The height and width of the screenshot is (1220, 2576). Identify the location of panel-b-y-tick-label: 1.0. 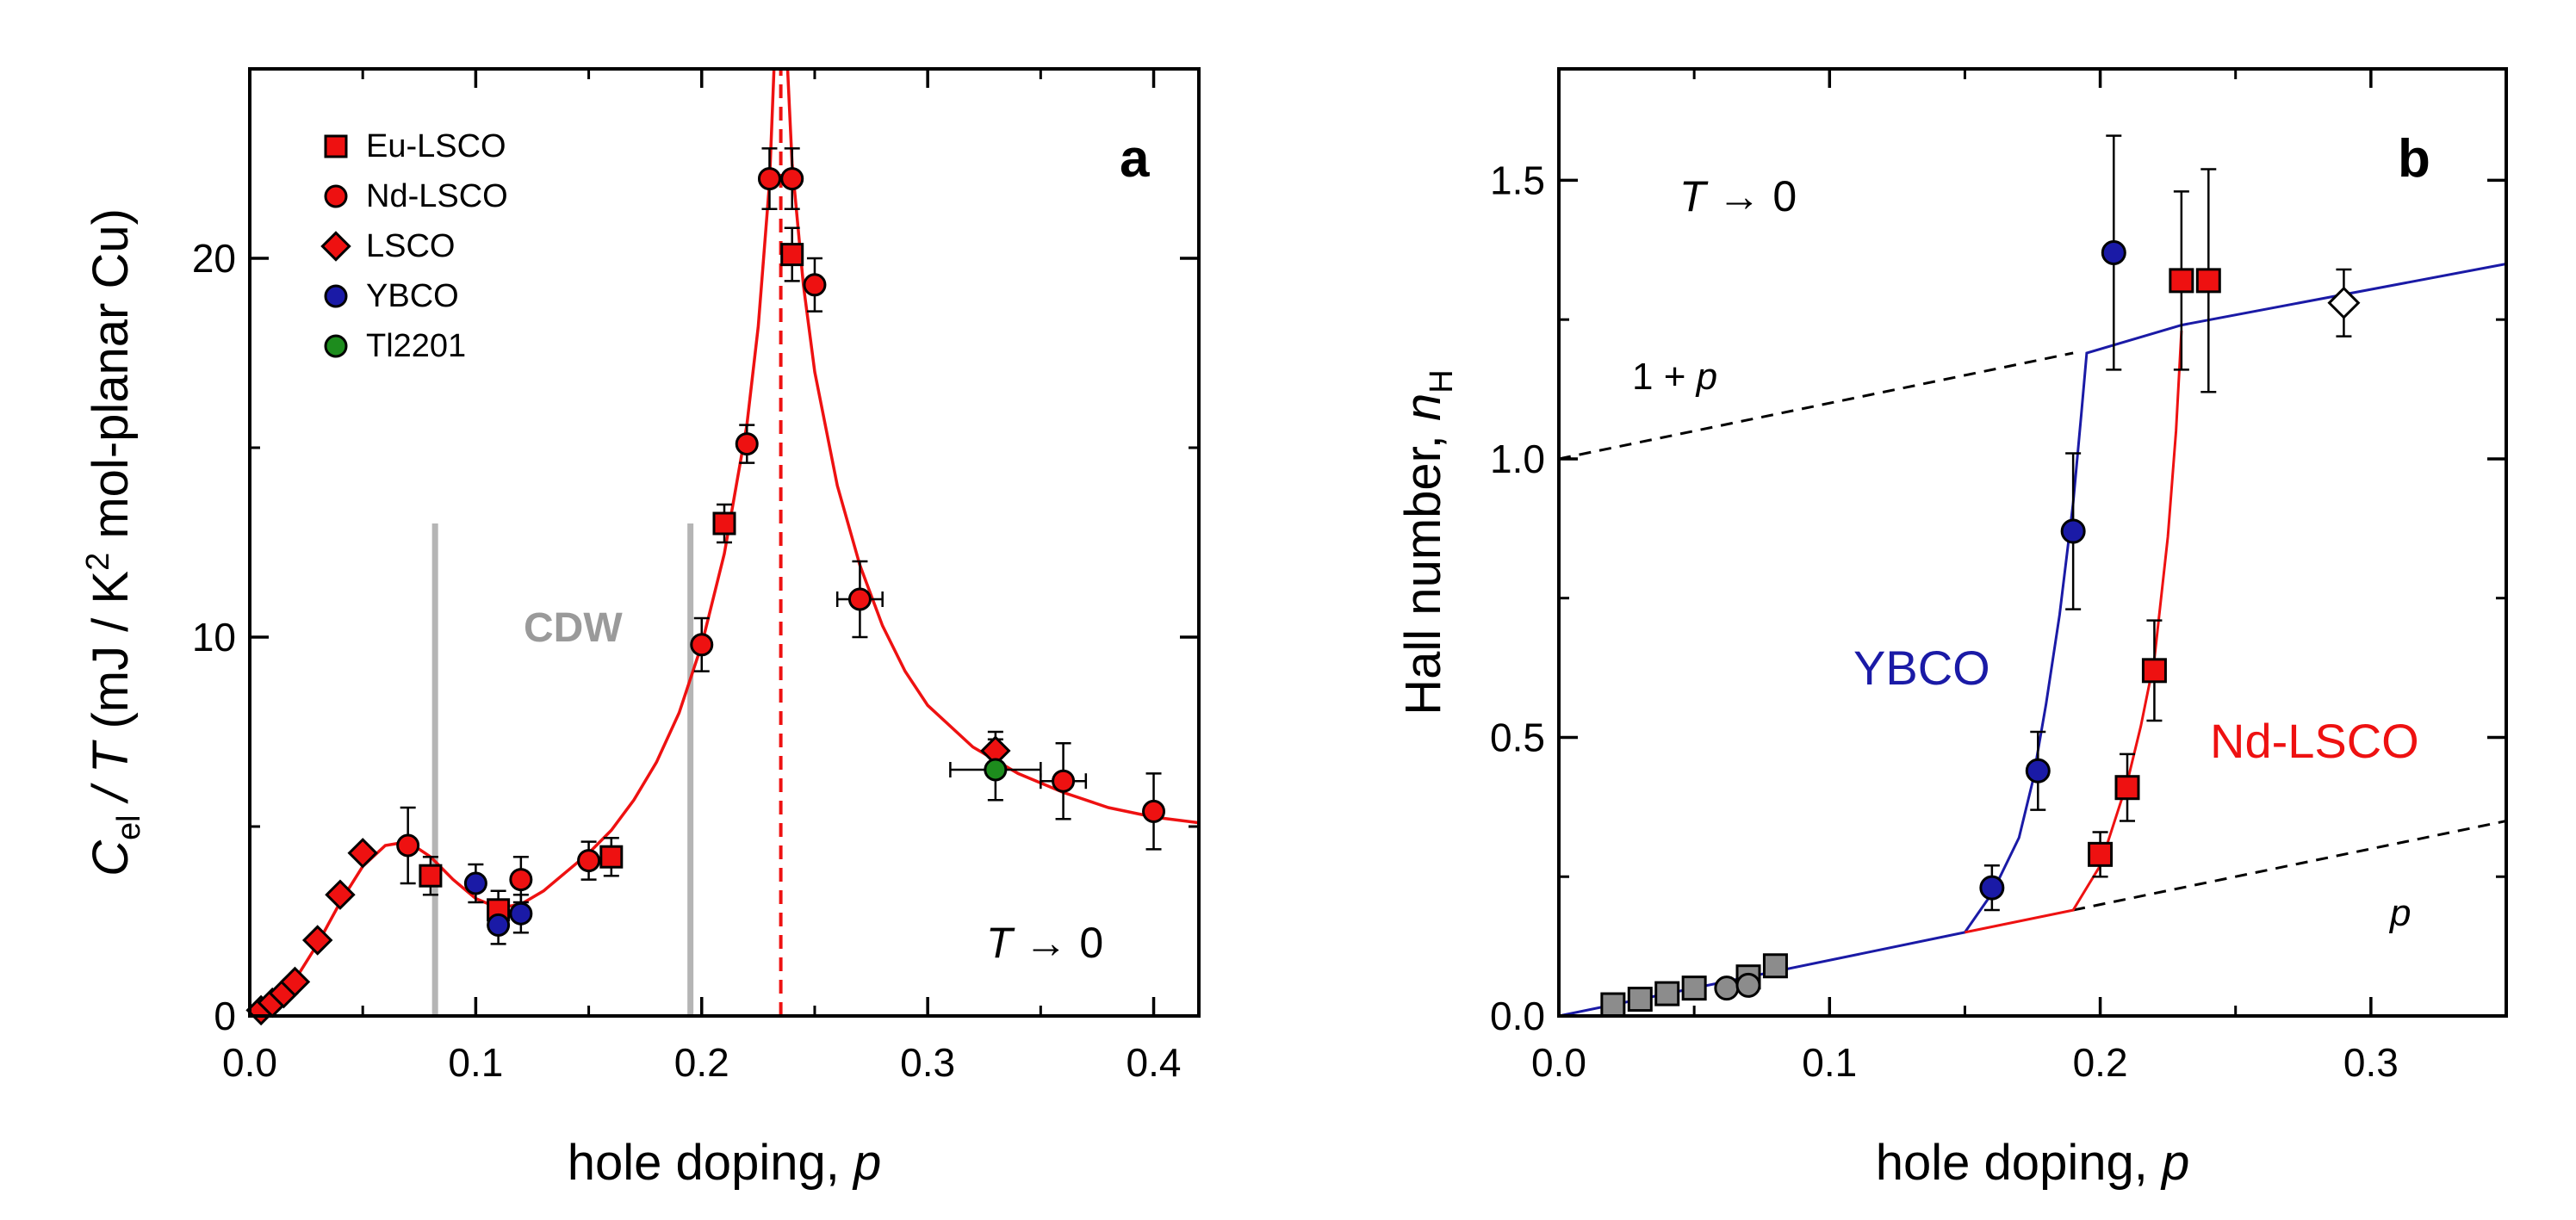
(1517, 459).